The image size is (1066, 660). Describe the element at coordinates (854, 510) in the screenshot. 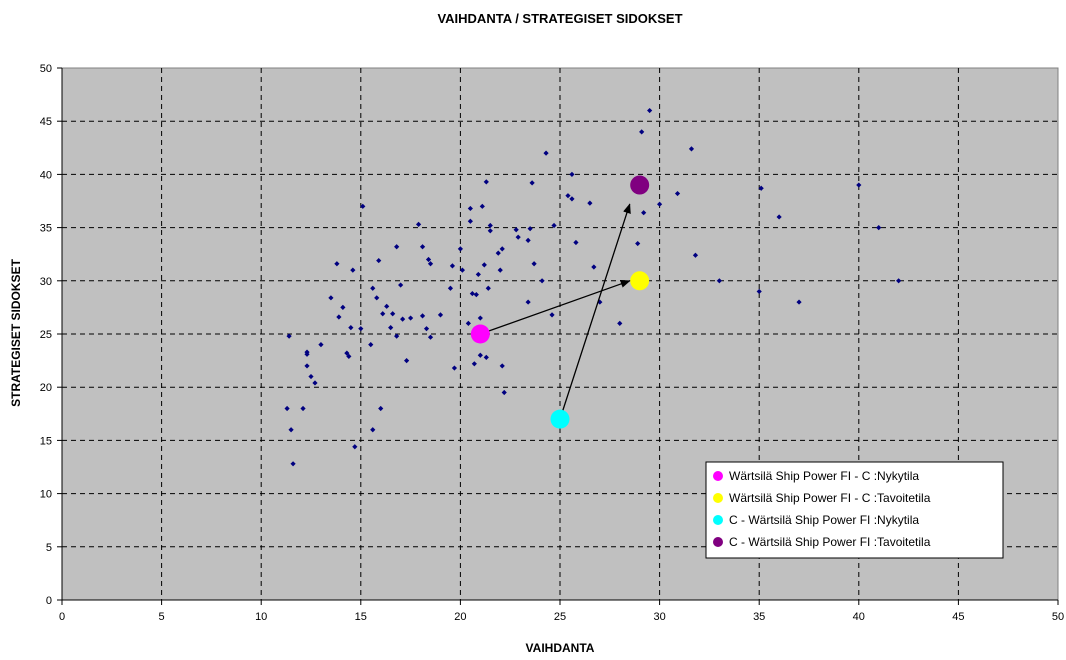

I see `legend-box` at that location.